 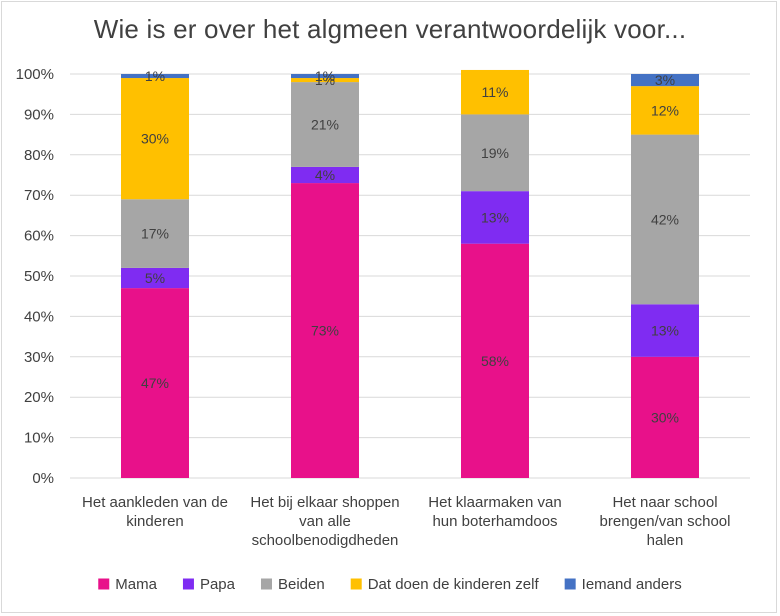 I want to click on data-label: 47%, so click(x=155, y=383).